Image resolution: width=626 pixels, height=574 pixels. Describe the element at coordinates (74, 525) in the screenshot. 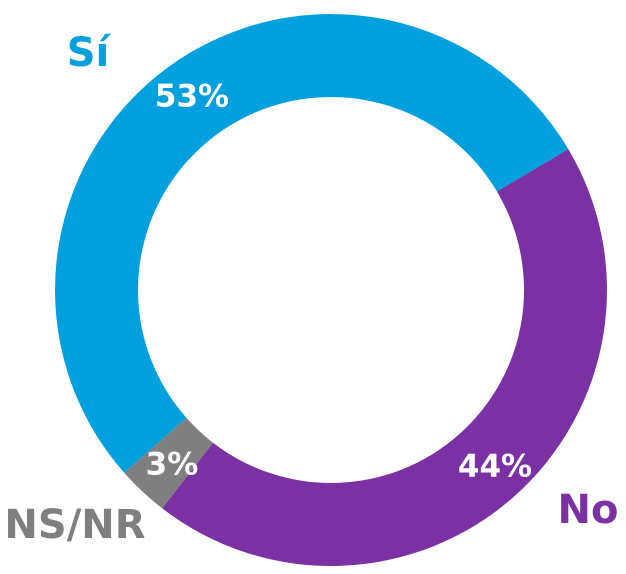

I see `category-label: NS/NR` at that location.